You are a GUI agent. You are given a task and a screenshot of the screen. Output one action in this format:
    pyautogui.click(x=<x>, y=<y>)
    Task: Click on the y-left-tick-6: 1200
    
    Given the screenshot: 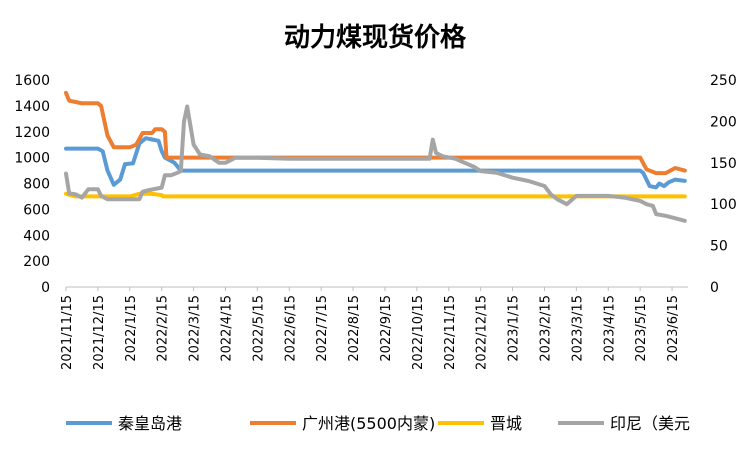 What is the action you would take?
    pyautogui.click(x=32, y=133)
    